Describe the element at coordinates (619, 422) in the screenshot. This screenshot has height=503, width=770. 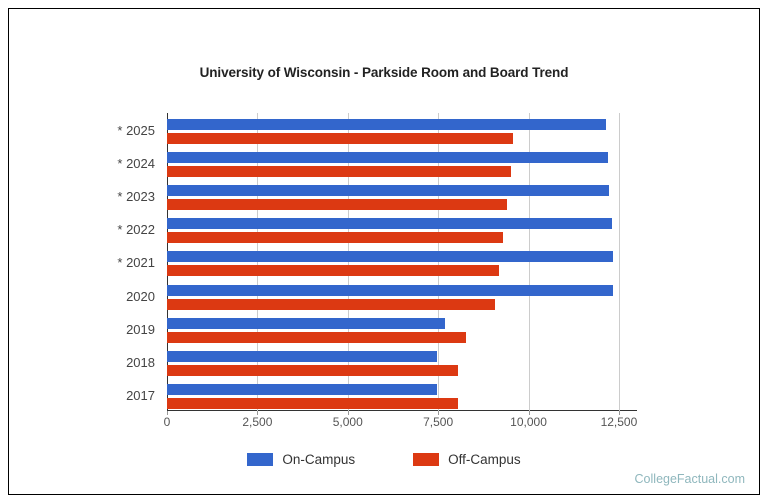
I see `x-tick-label: 12,500` at that location.